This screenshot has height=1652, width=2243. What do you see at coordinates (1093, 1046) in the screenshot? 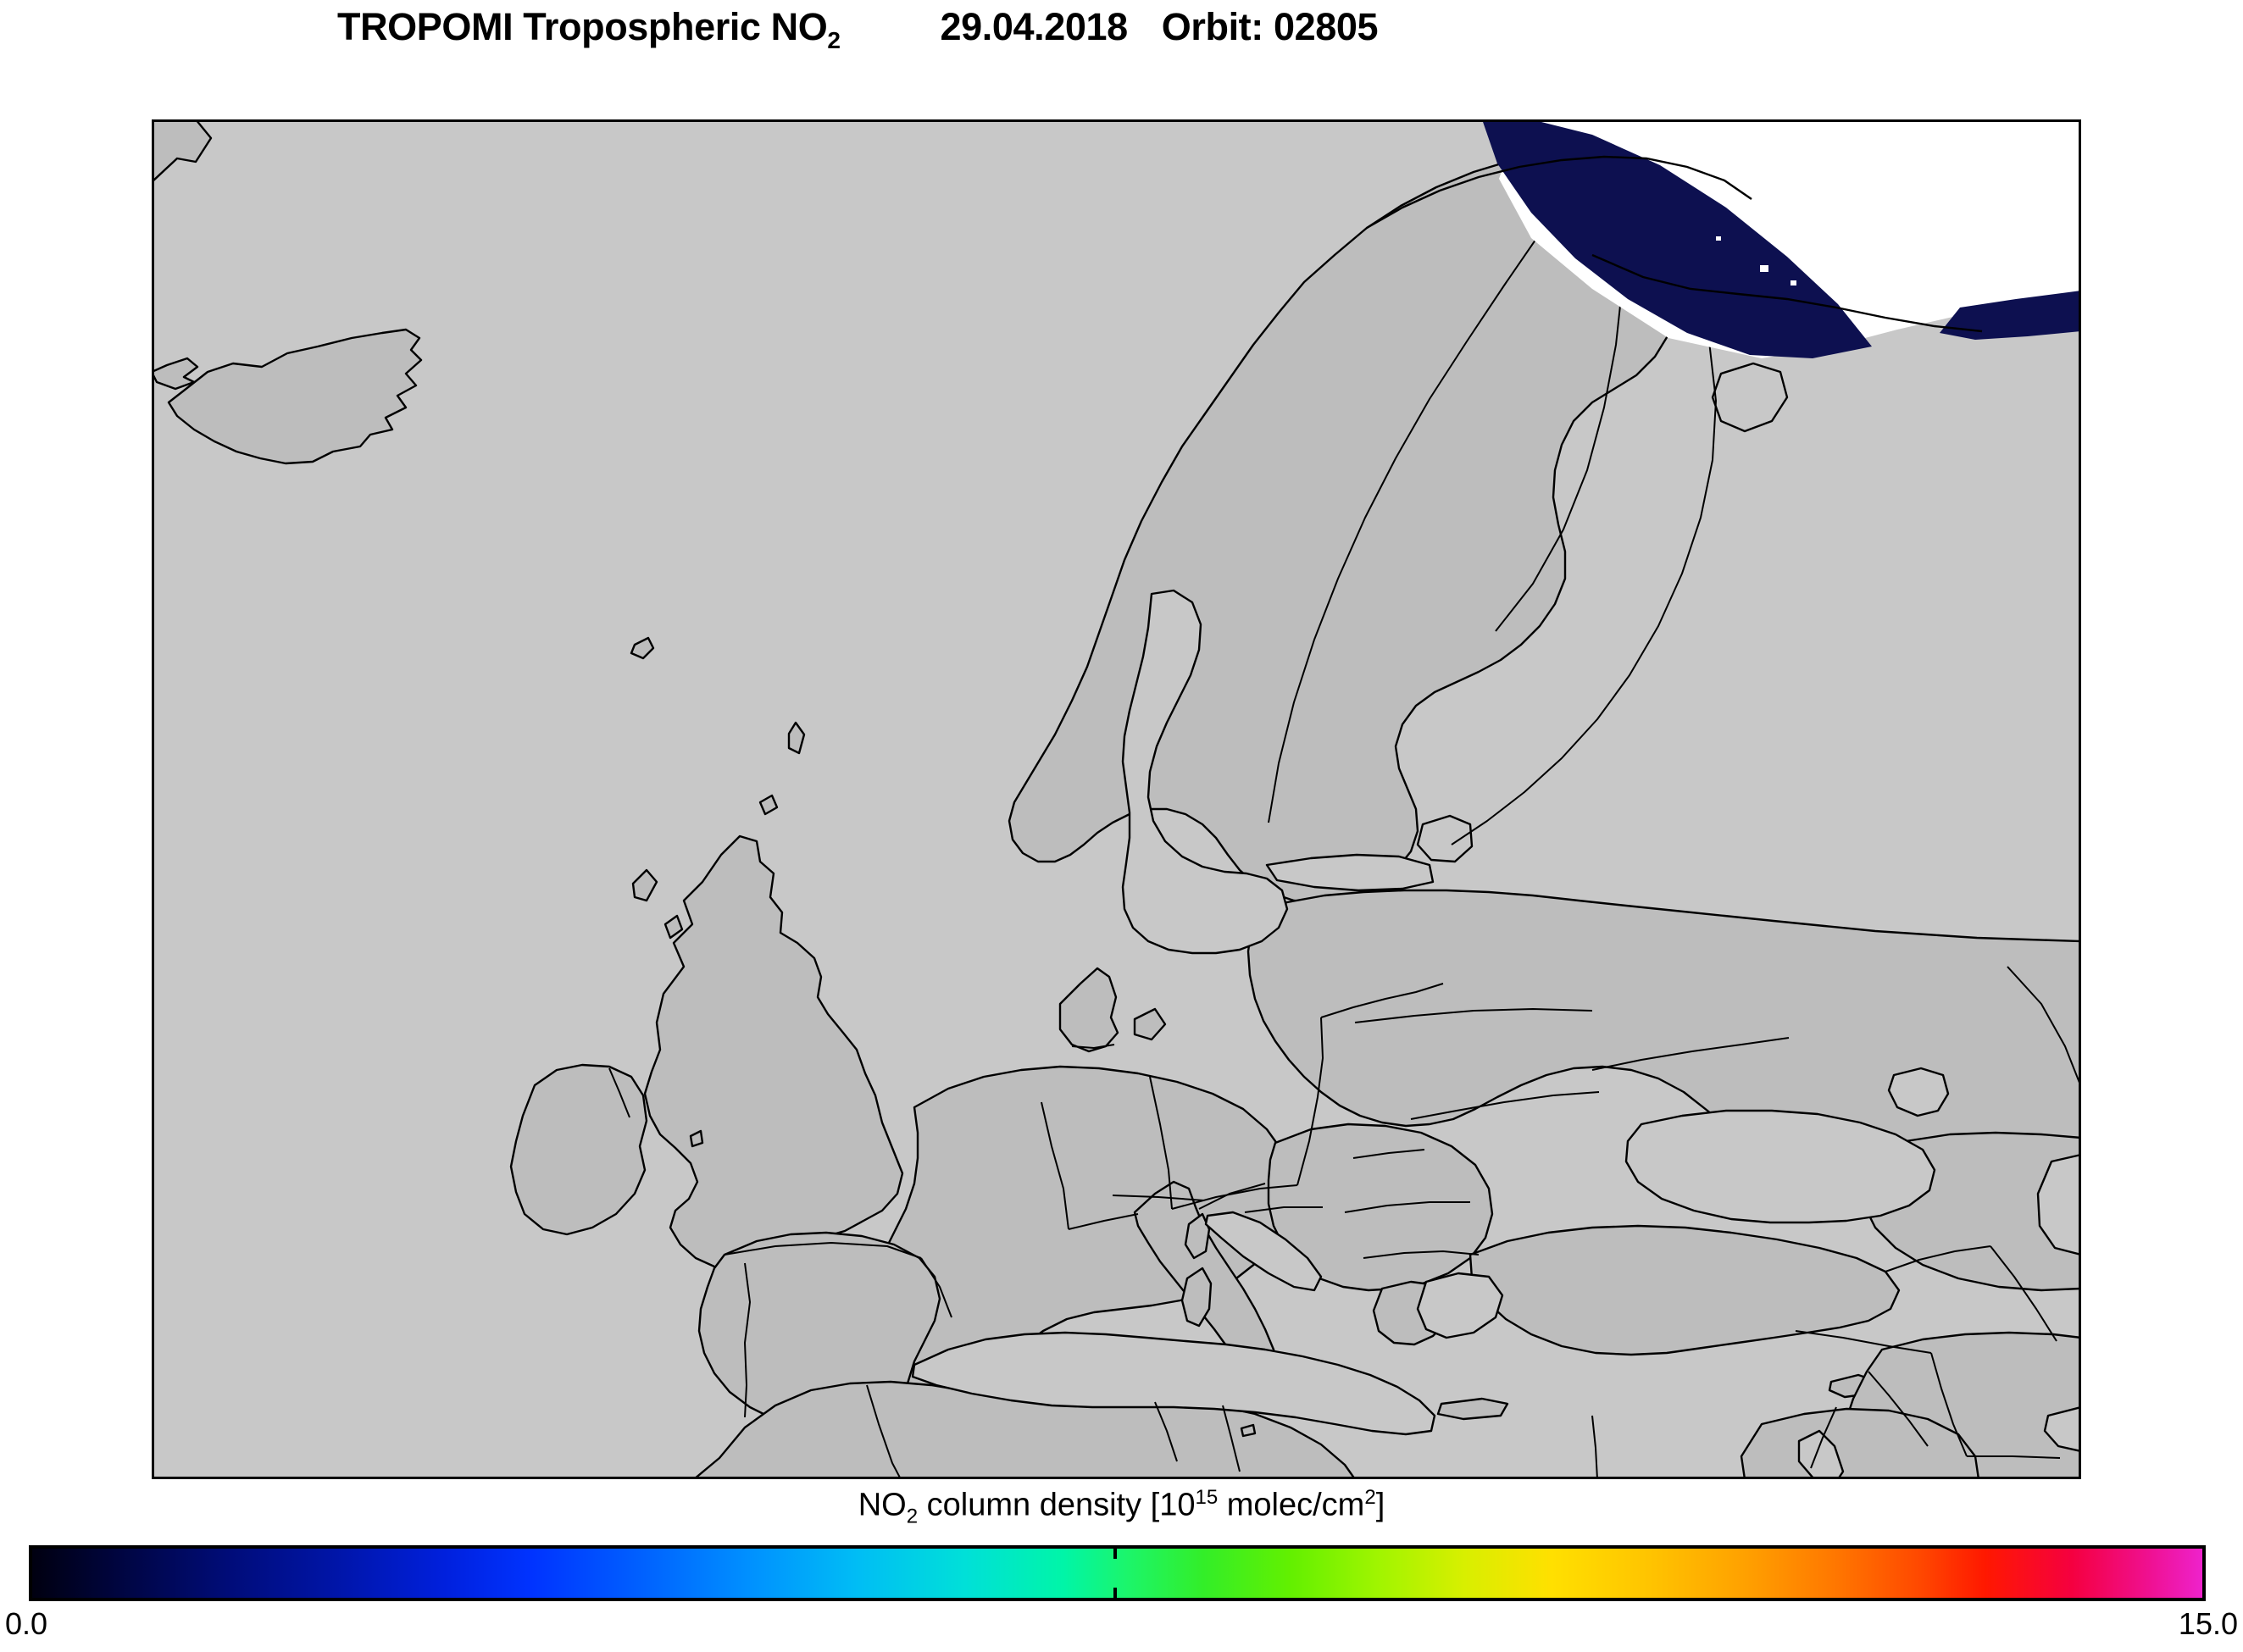
I see `border-germany-denmark` at bounding box center [1093, 1046].